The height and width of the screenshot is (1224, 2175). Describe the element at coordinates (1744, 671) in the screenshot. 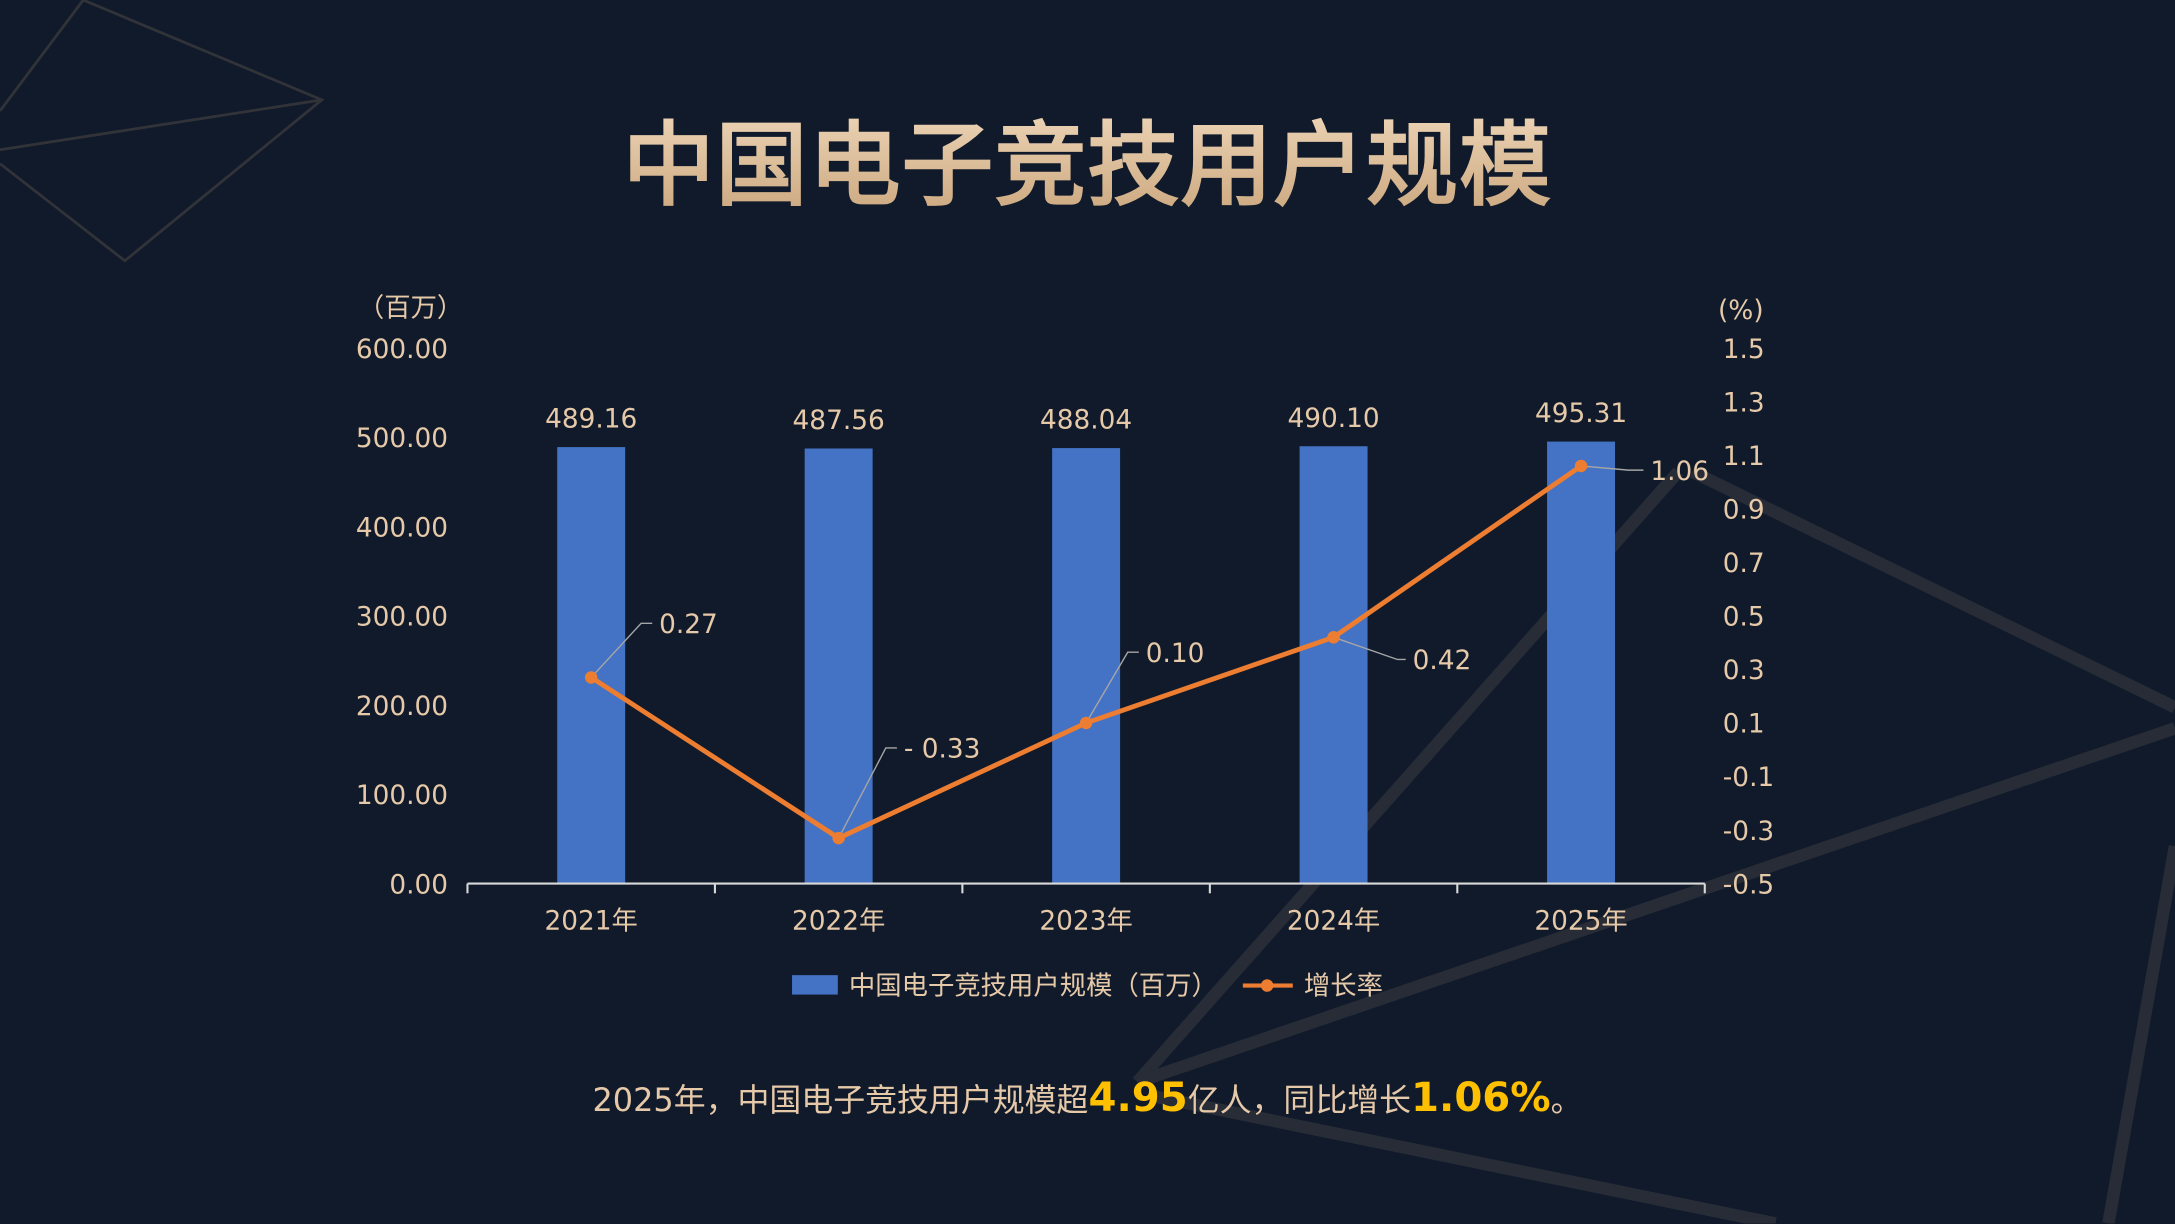

I see `right-axis-tick: 0.3` at that location.